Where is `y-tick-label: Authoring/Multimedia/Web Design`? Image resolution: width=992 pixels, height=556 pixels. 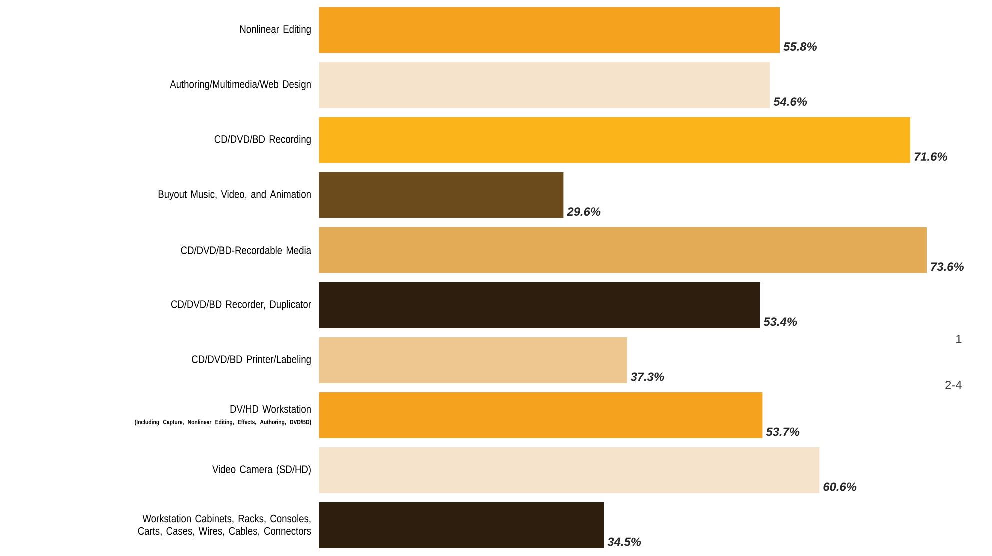 y-tick-label: Authoring/Multimedia/Web Design is located at coordinates (240, 85).